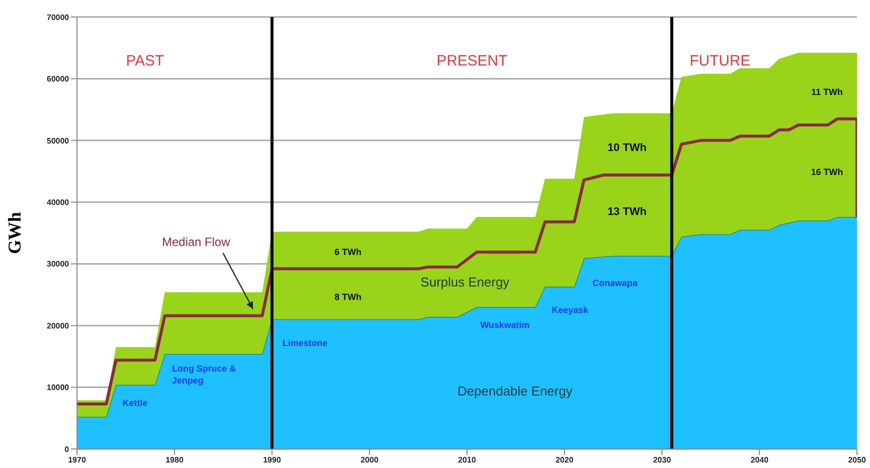  What do you see at coordinates (58, 387) in the screenshot?
I see `y-tick-label: 10000` at bounding box center [58, 387].